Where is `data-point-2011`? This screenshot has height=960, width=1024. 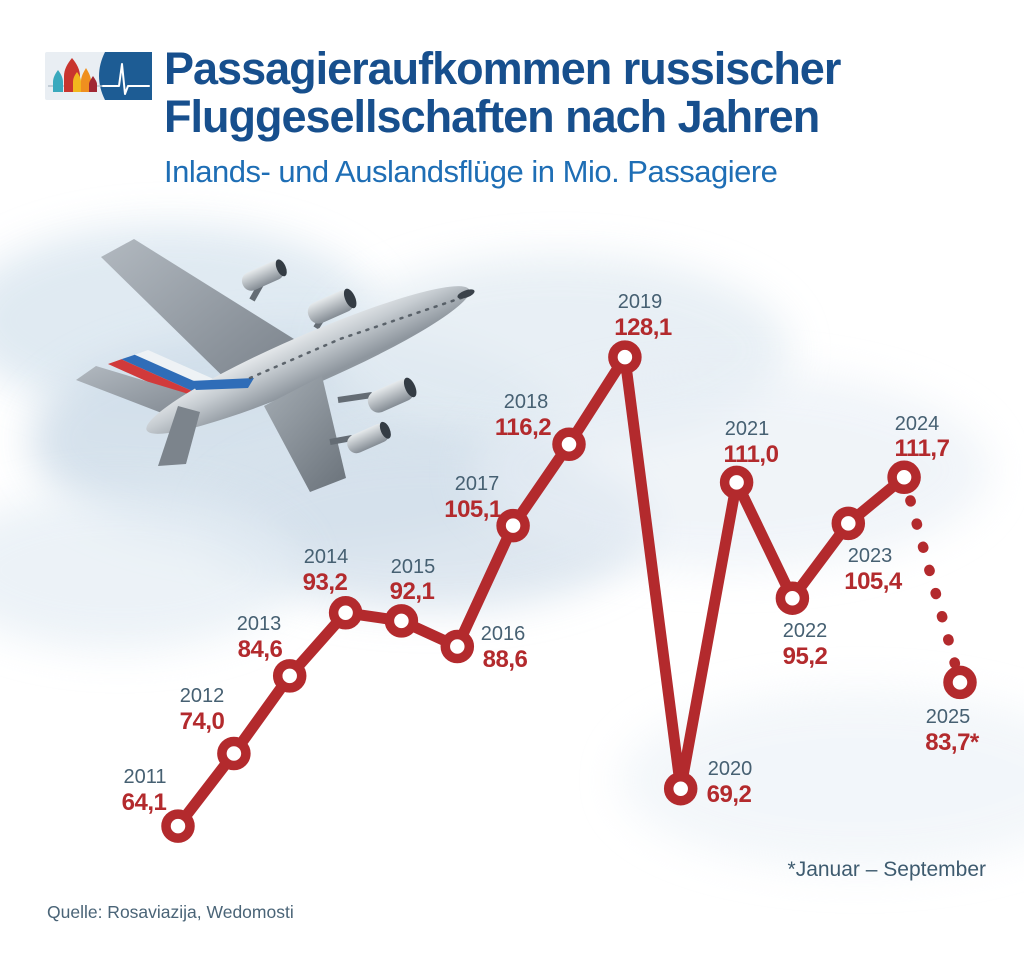 data-point-2011 is located at coordinates (178, 826).